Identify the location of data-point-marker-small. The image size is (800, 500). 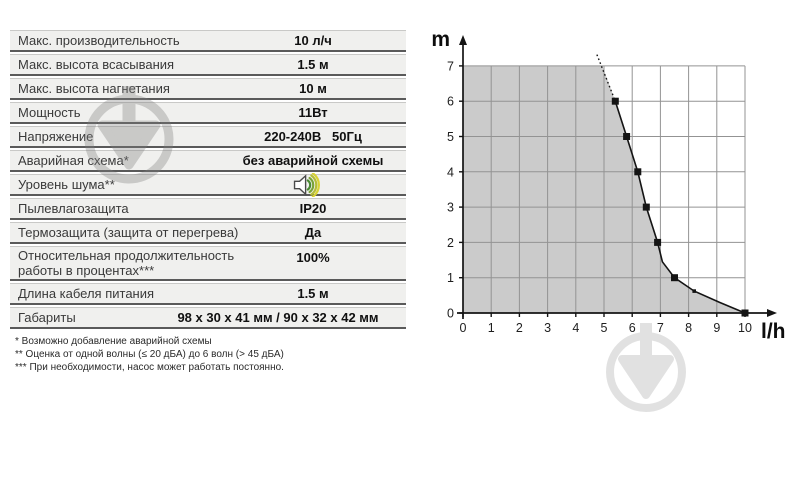
(694, 291).